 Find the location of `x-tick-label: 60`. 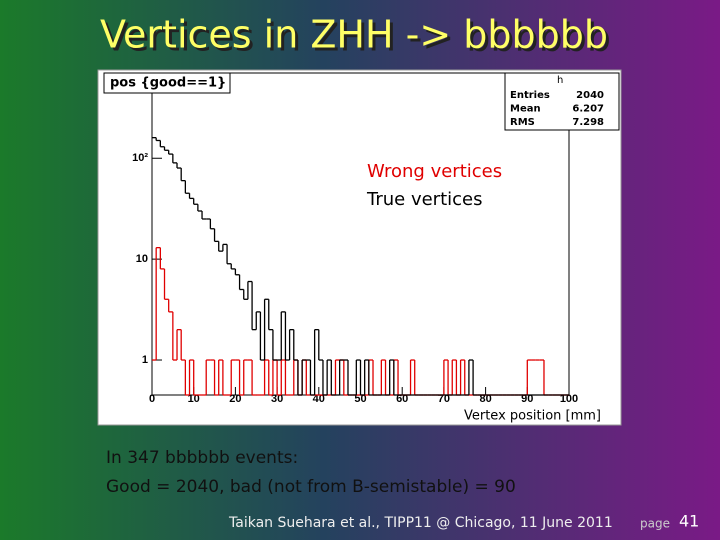

x-tick-label: 60 is located at coordinates (402, 399).